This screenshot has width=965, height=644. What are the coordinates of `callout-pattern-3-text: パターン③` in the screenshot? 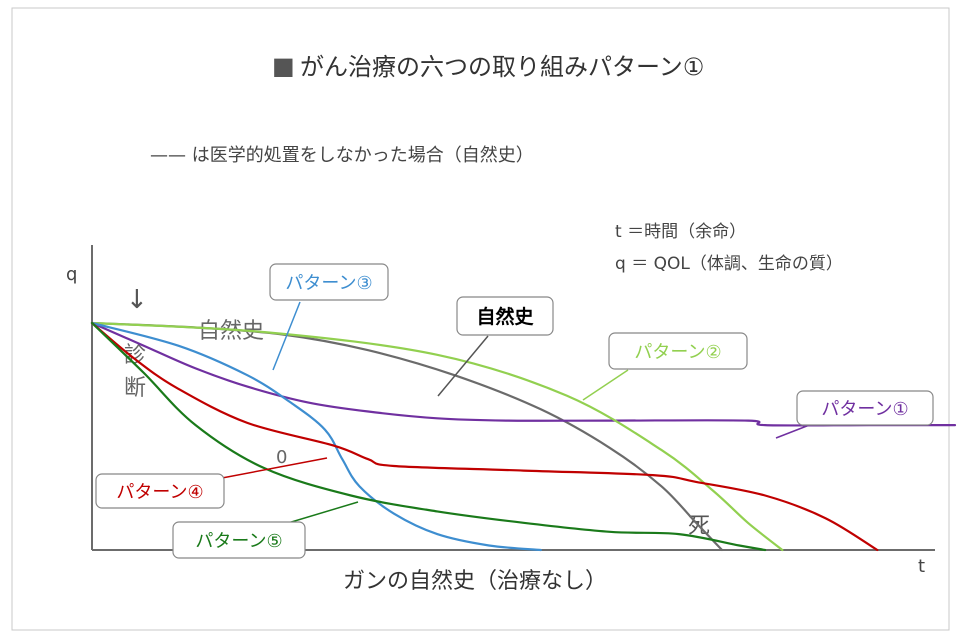 It's located at (328, 283).